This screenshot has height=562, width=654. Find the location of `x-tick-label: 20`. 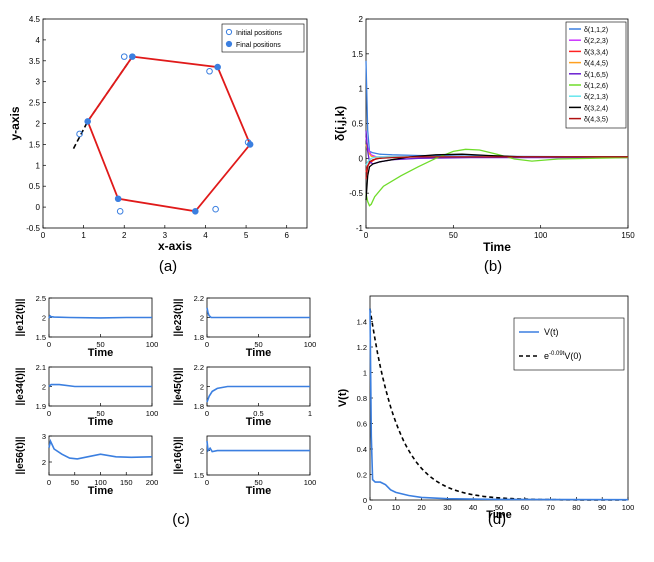

x-tick-label: 20 is located at coordinates (421, 507).